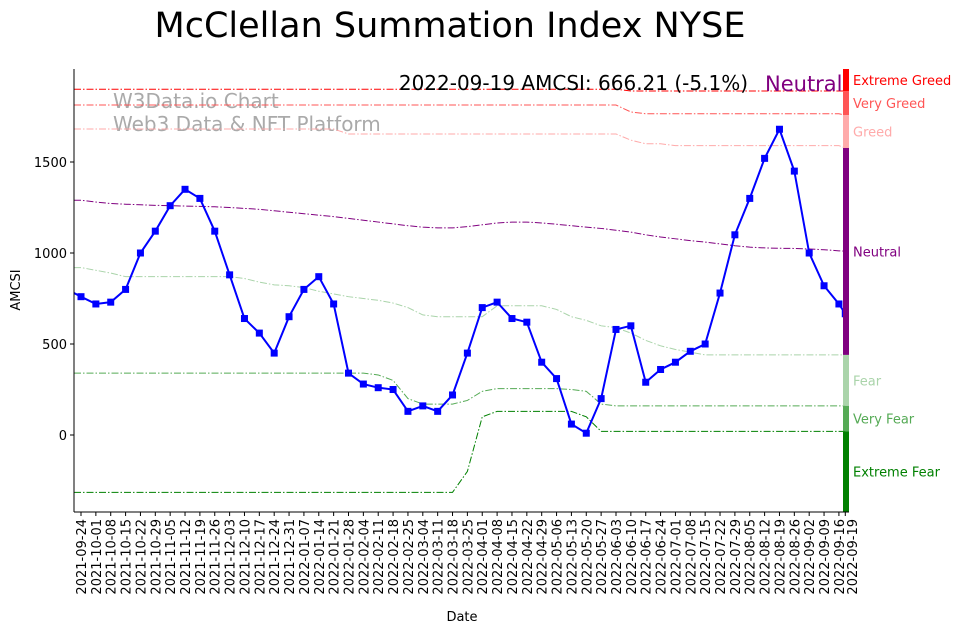 This screenshot has height=633, width=968. I want to click on x-tick-label: 2022-07-22, so click(721, 557).